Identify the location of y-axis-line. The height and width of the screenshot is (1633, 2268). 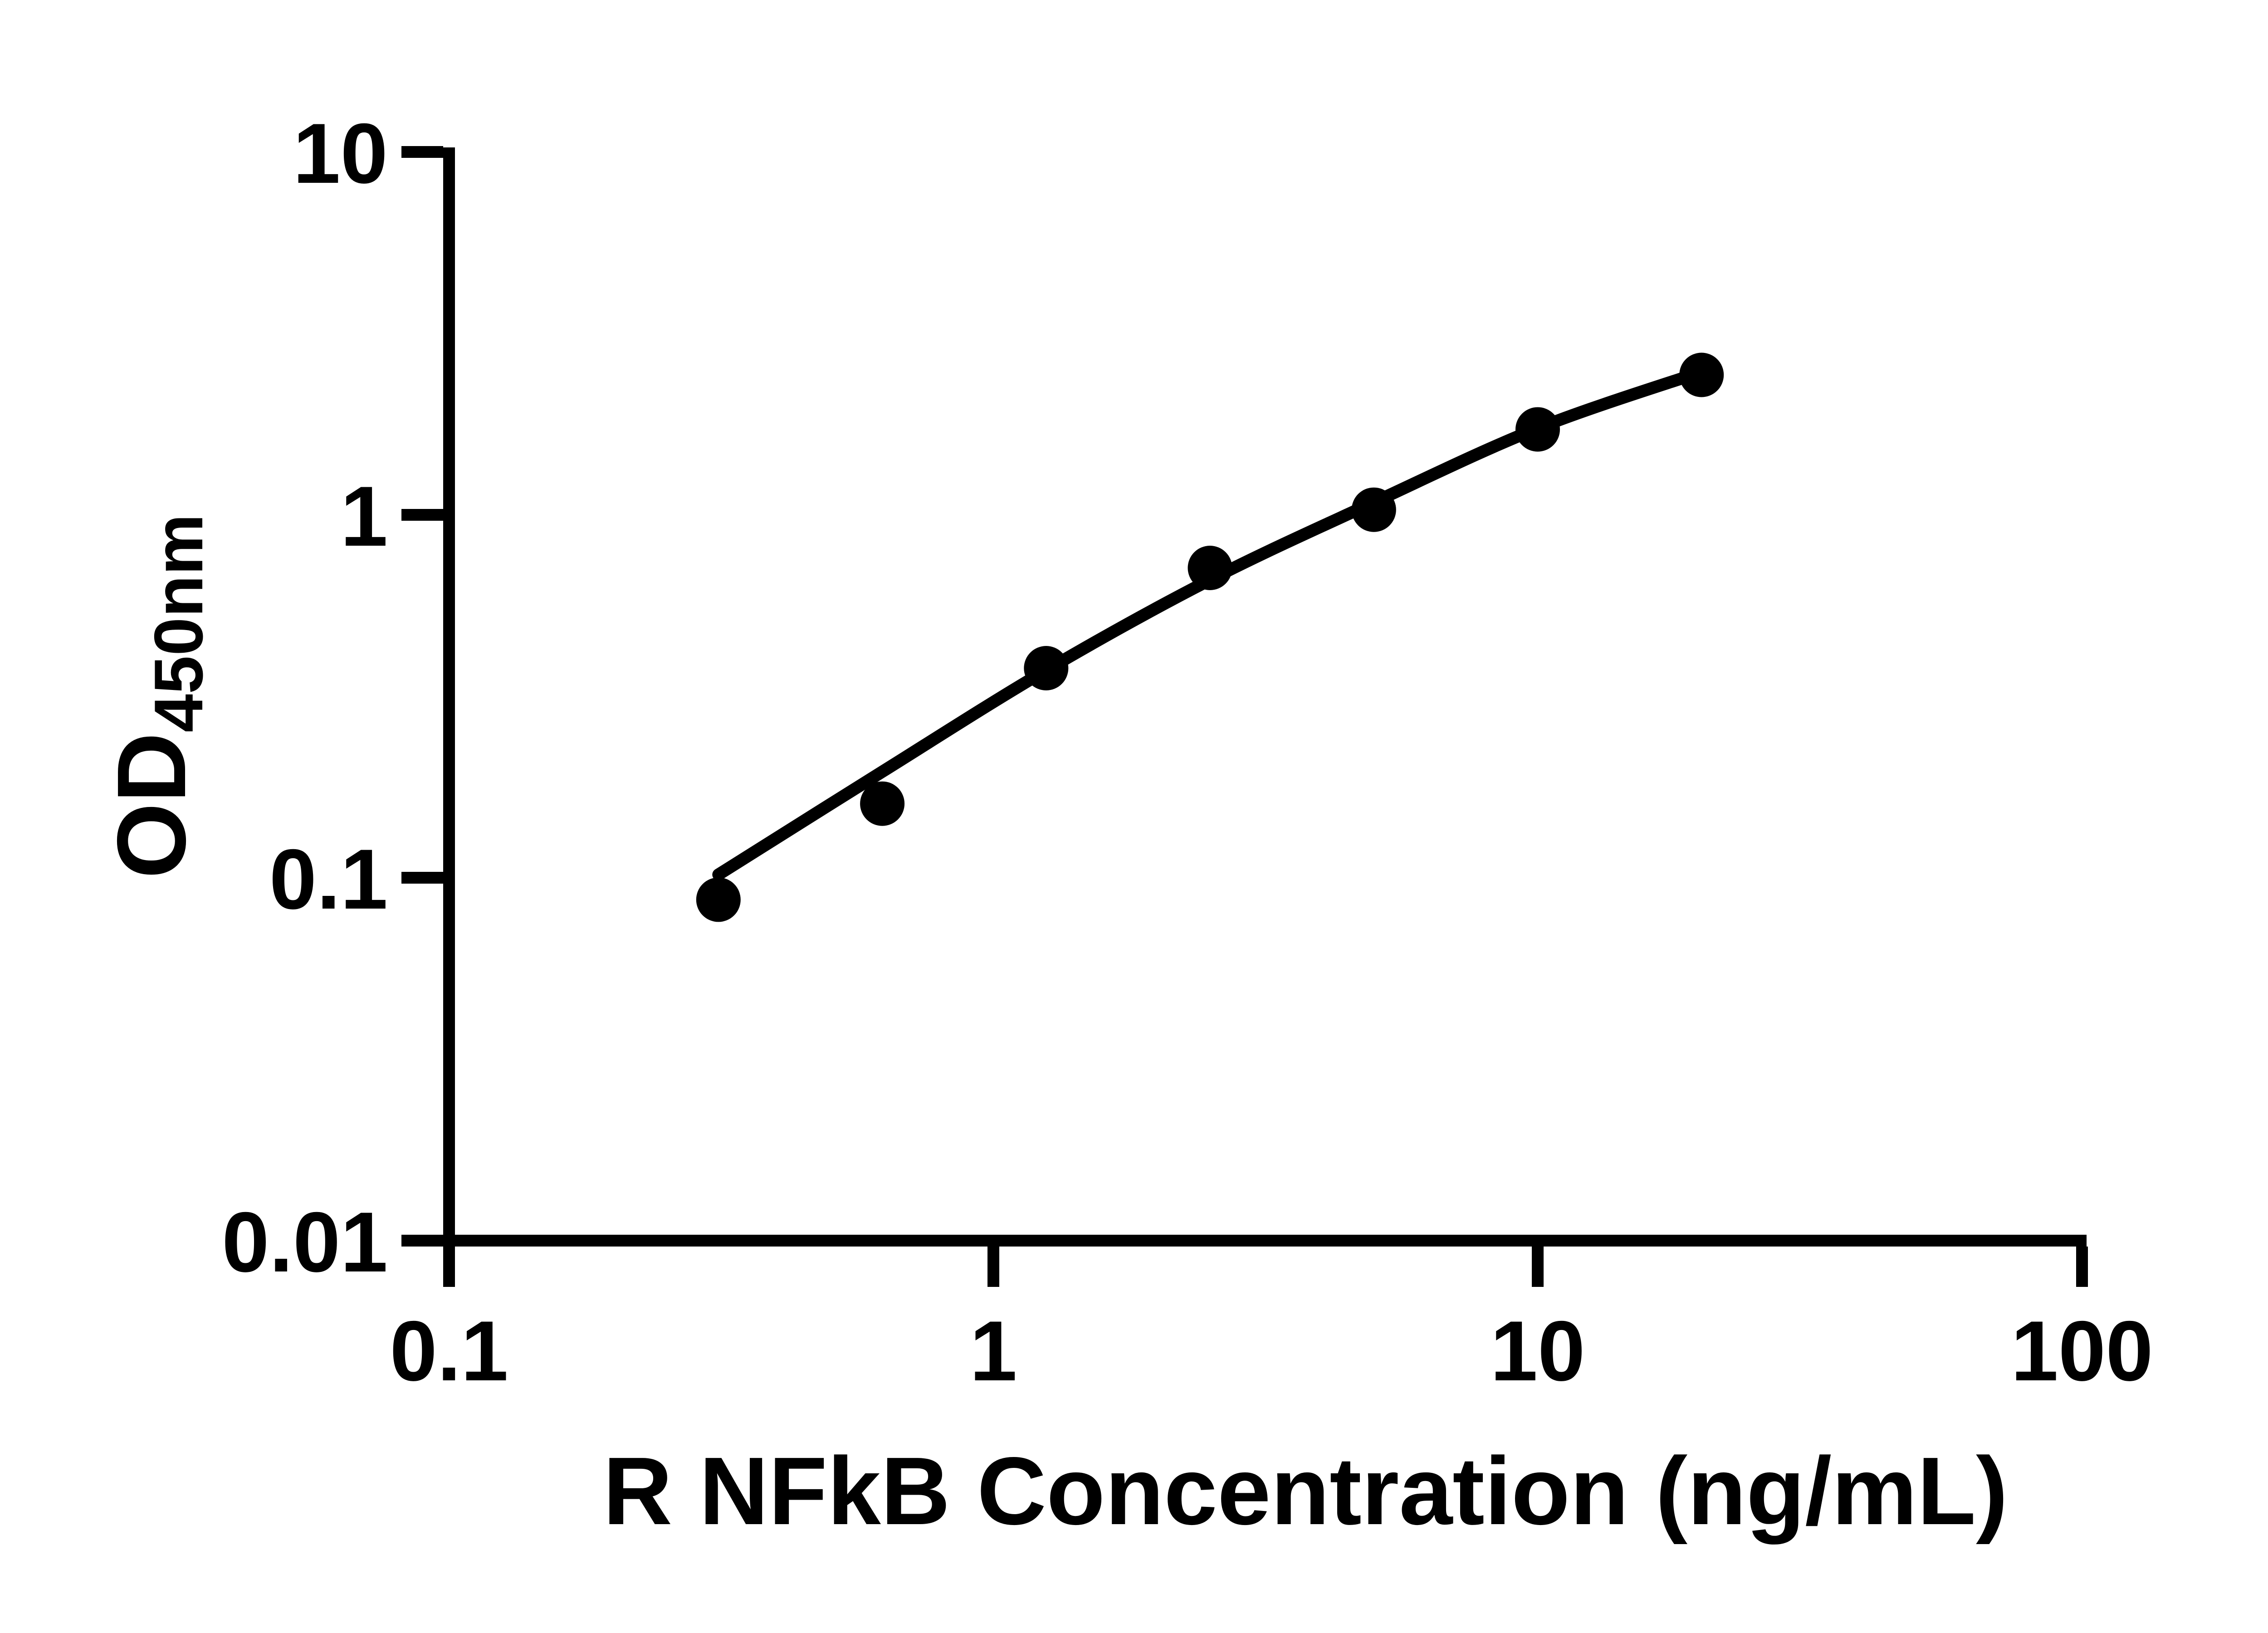
(449, 697).